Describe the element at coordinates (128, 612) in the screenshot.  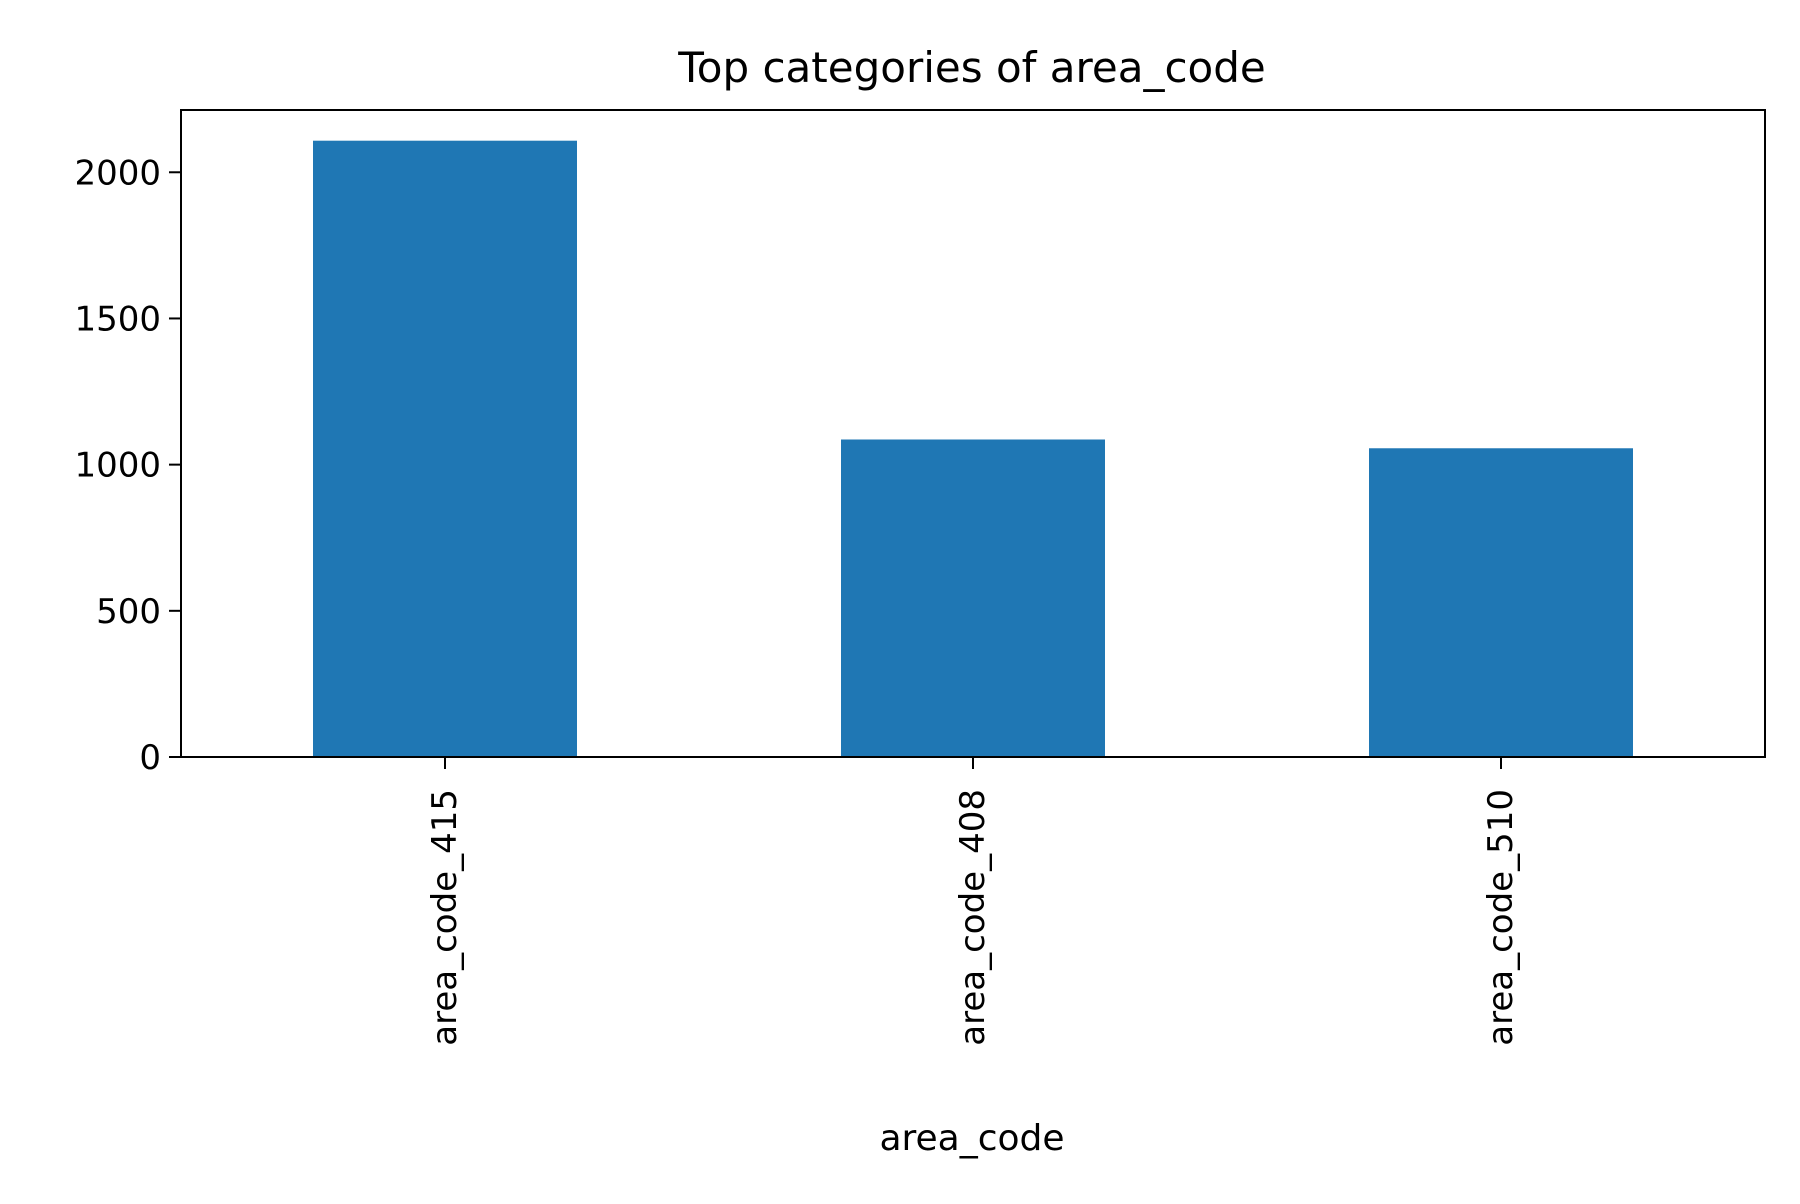
I see `y-tick-label: 500` at that location.